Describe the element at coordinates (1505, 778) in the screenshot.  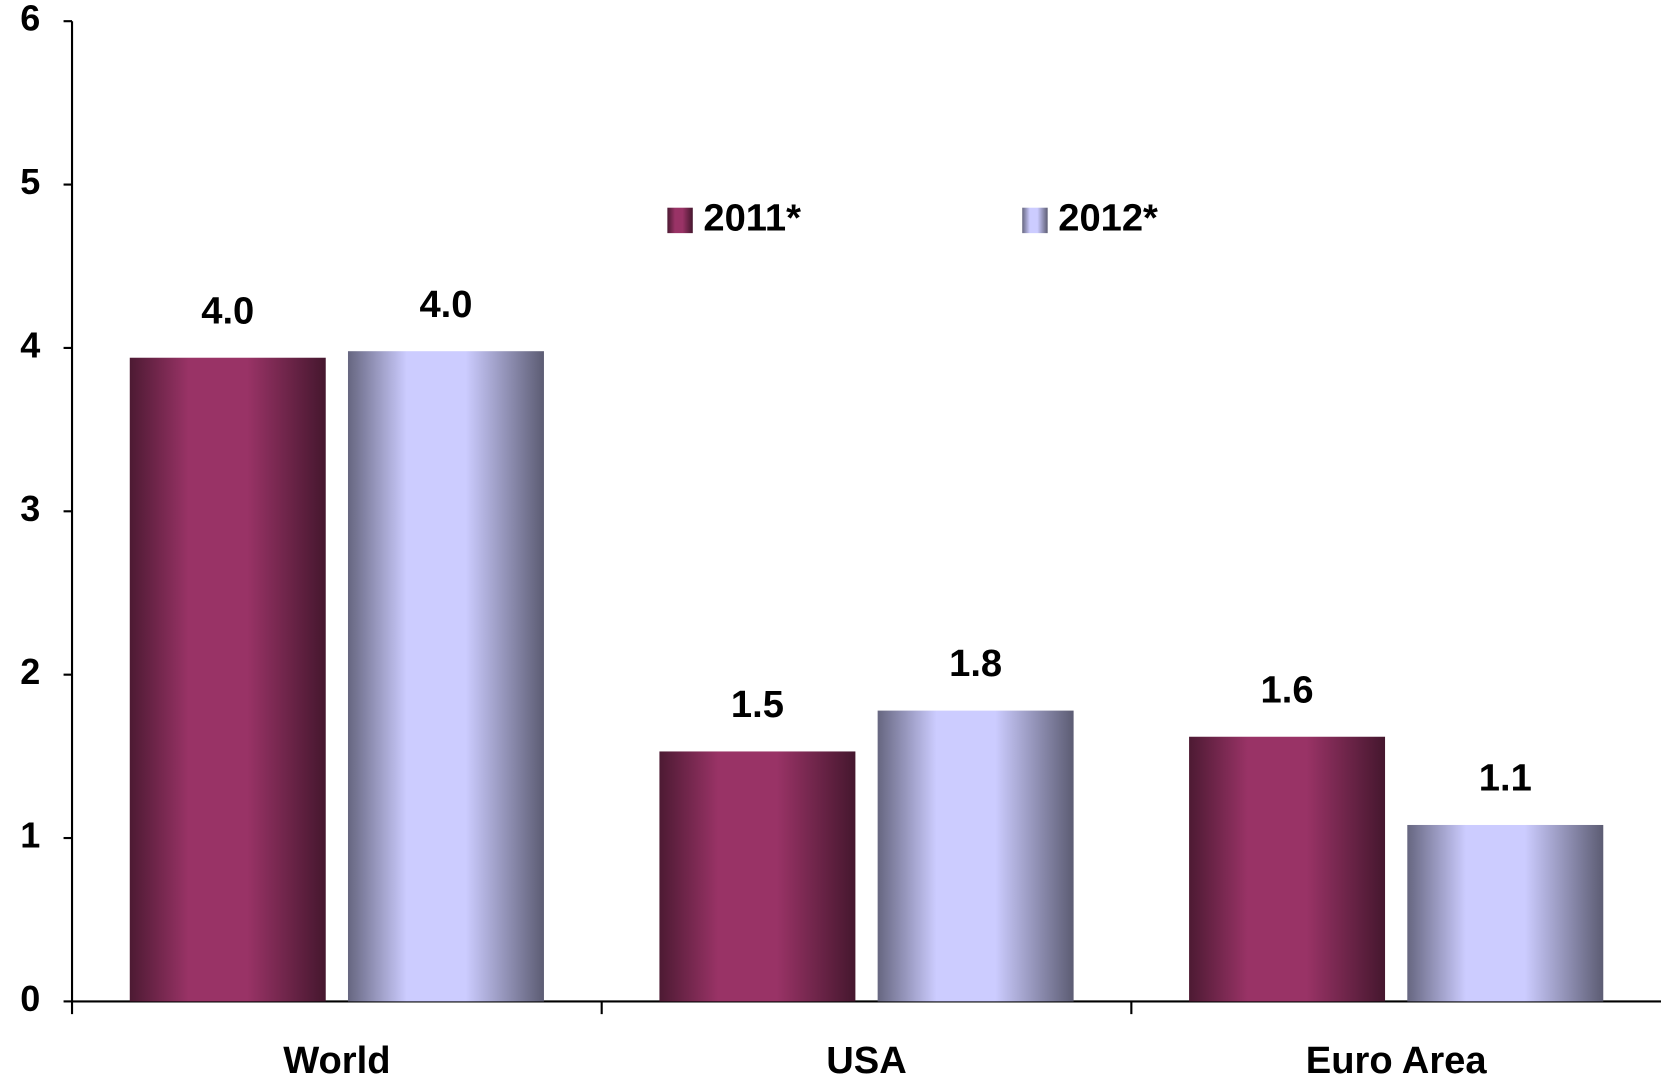
I see `value-label: 1.1` at that location.